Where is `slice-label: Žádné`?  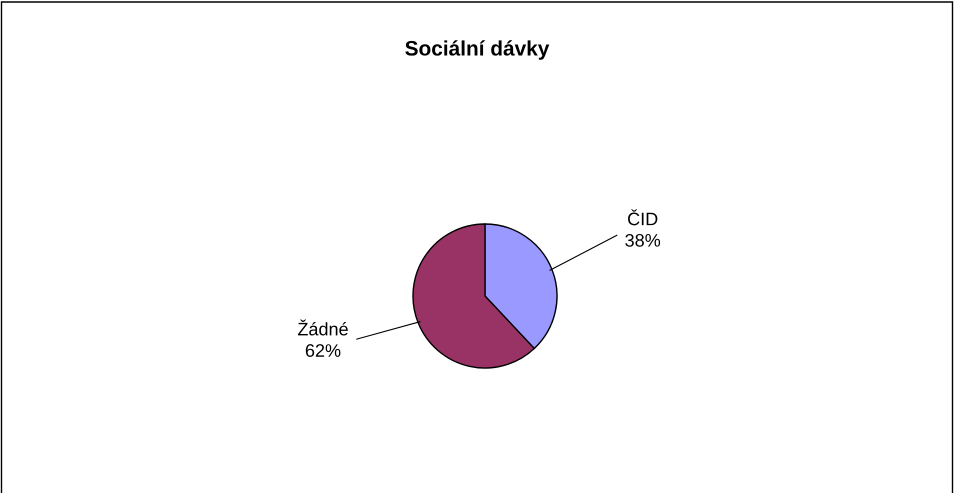
slice-label: Žádné is located at coordinates (323, 328).